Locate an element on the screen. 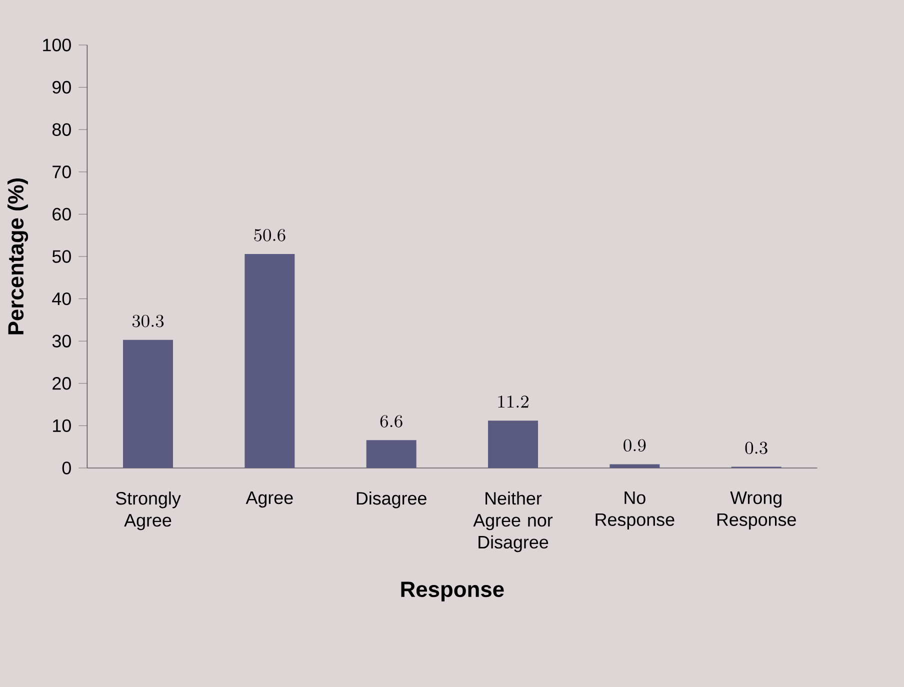 This screenshot has height=687, width=904. data-label: 6.6 is located at coordinates (391, 421).